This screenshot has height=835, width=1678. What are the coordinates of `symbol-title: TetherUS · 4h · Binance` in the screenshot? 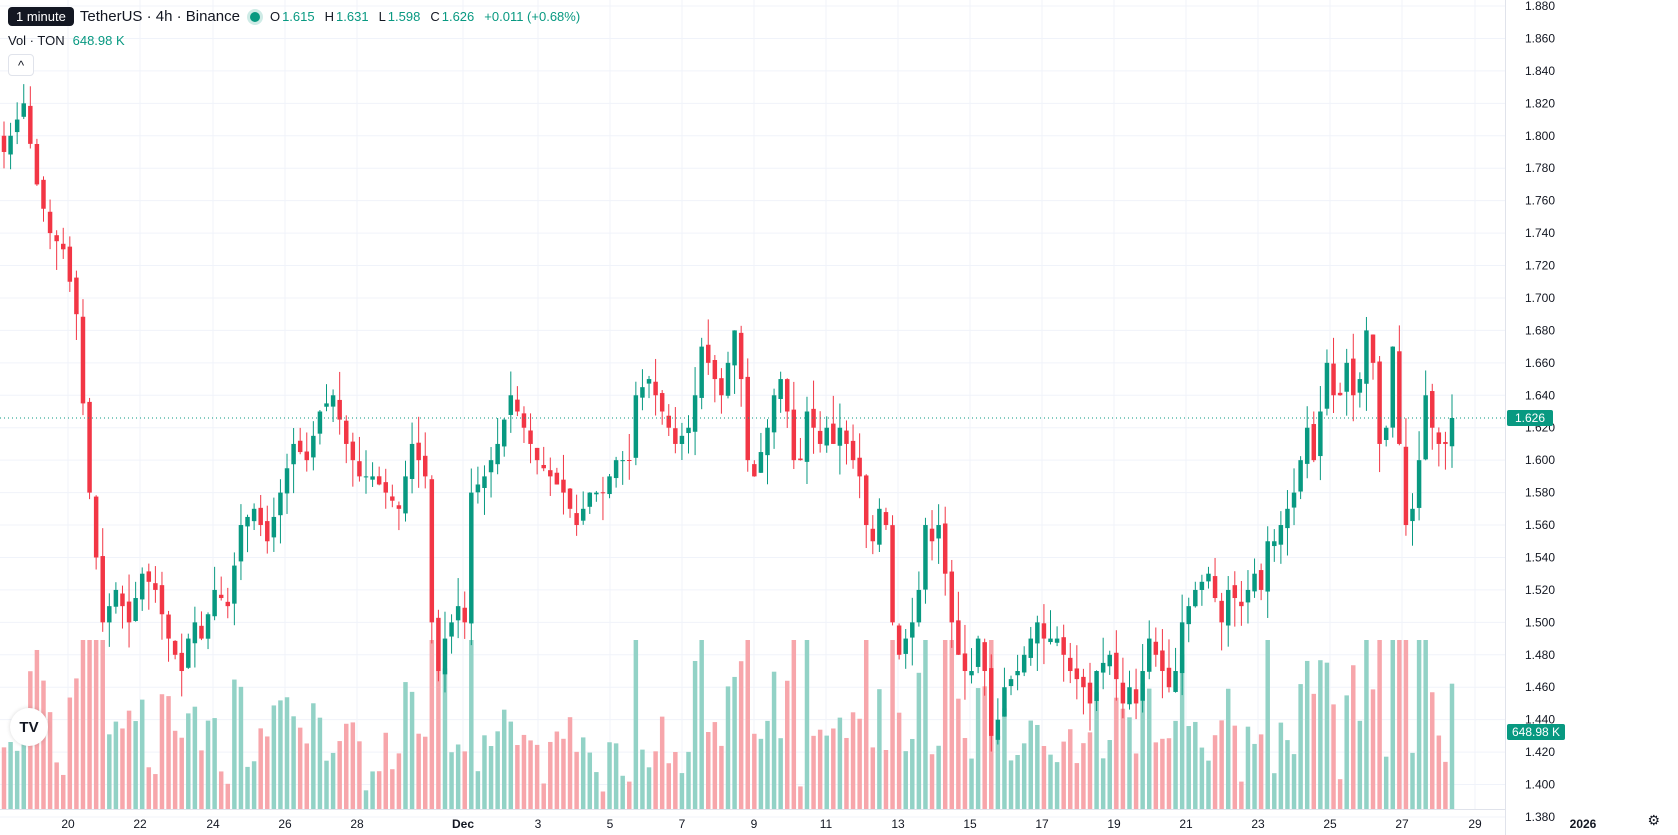 It's located at (159, 16).